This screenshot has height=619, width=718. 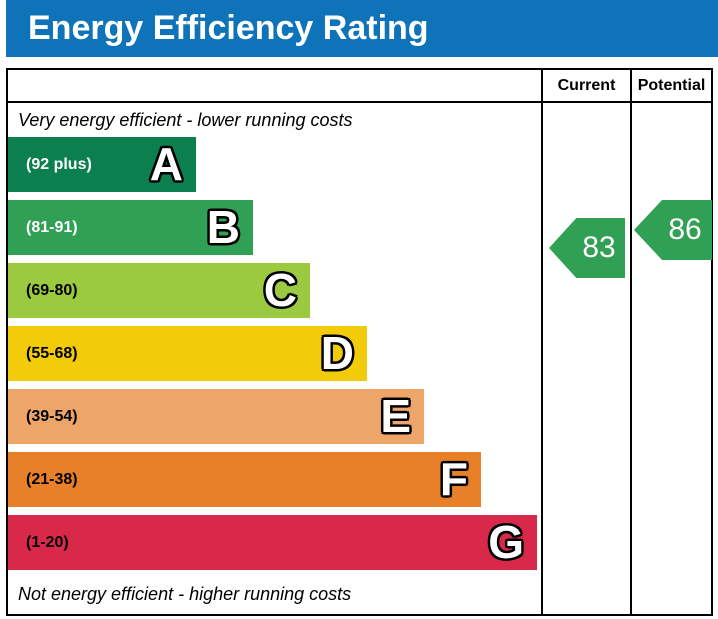 What do you see at coordinates (272, 542) in the screenshot?
I see `band-g: (1-20) G` at bounding box center [272, 542].